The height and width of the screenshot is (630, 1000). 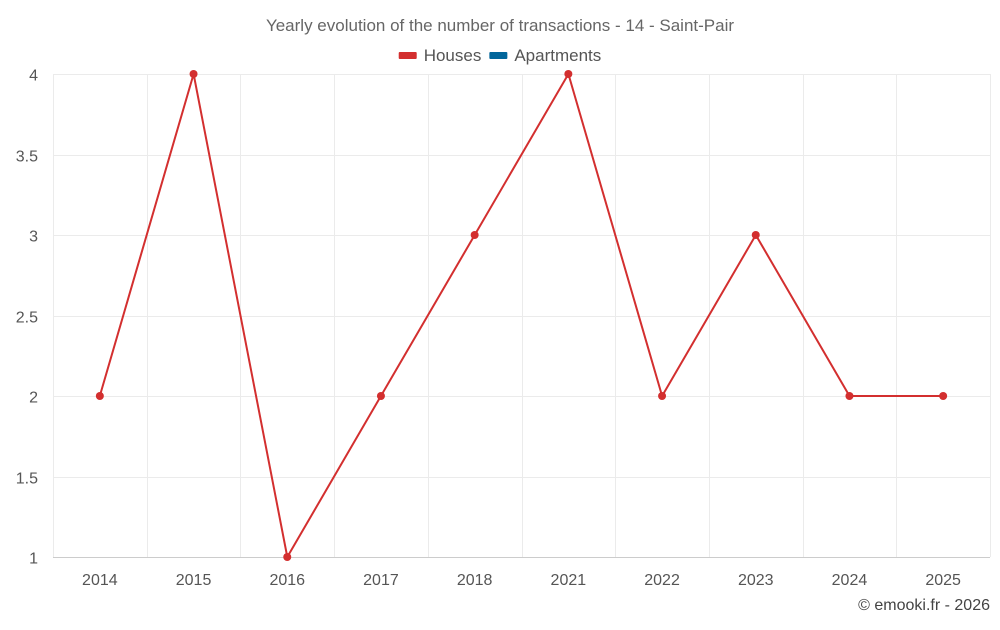 What do you see at coordinates (27, 479) in the screenshot?
I see `y-tick-label: 1.5` at bounding box center [27, 479].